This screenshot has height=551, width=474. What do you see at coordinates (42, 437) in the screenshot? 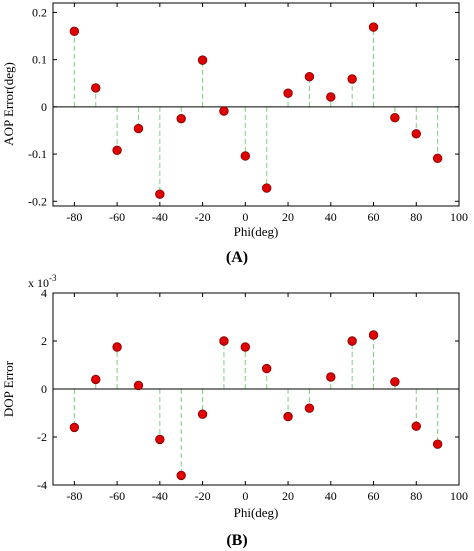
I see `y-tick-label: -2` at bounding box center [42, 437].